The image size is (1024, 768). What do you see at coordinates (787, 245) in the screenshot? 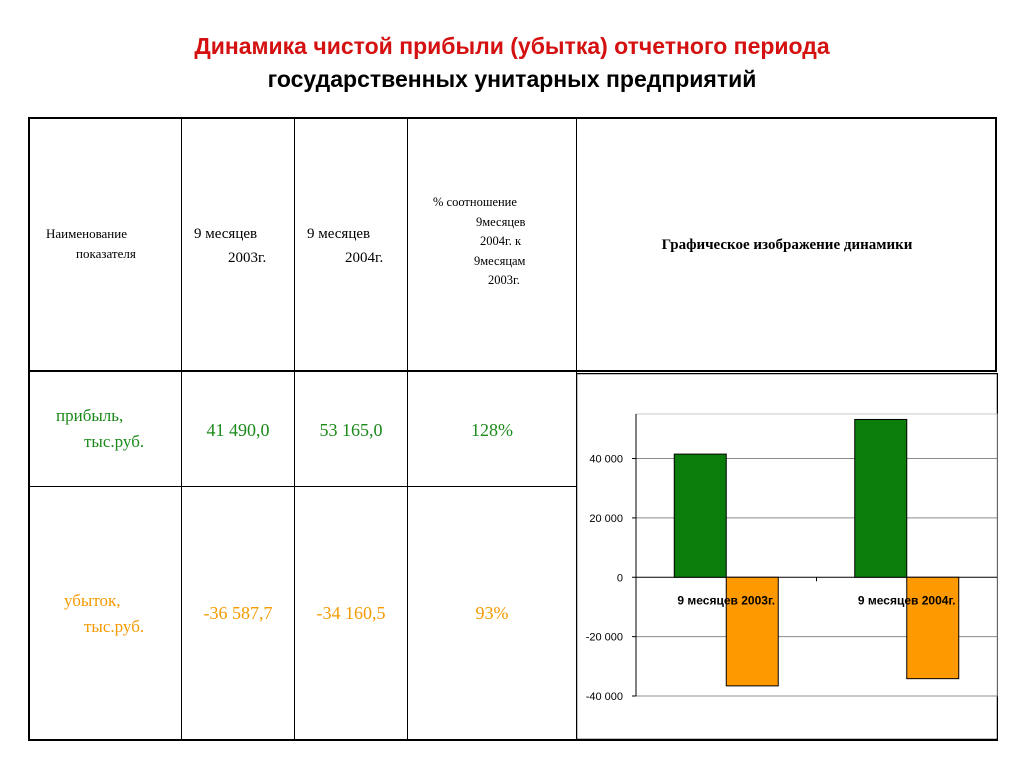
I see `header-graph: Графическое изображение динамики` at bounding box center [787, 245].